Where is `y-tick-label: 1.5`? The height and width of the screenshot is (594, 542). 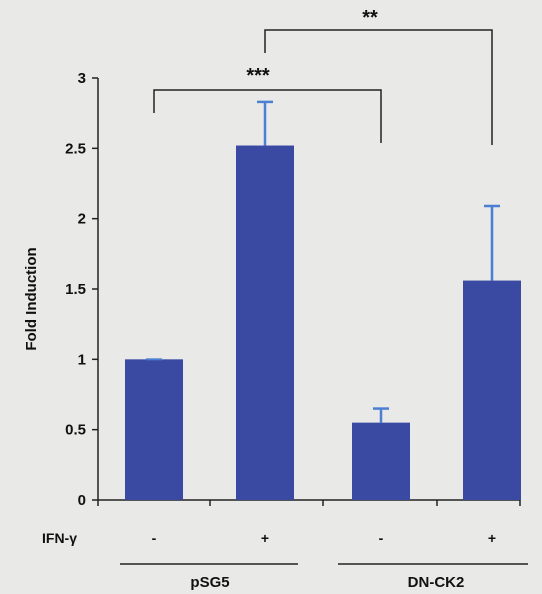
y-tick-label: 1.5 is located at coordinates (75, 289).